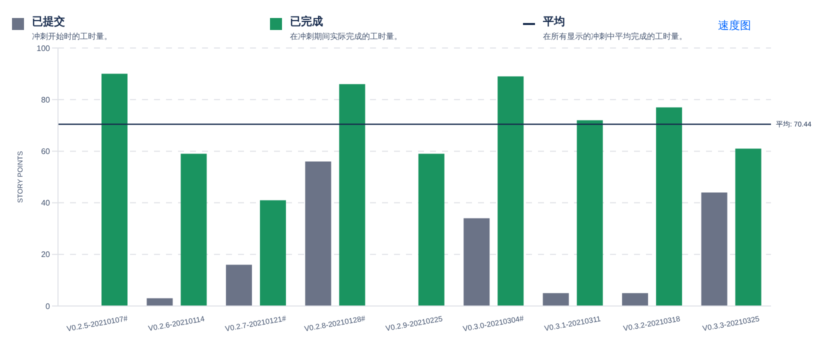 This screenshot has height=346, width=834. I want to click on text: 平均, so click(554, 22).